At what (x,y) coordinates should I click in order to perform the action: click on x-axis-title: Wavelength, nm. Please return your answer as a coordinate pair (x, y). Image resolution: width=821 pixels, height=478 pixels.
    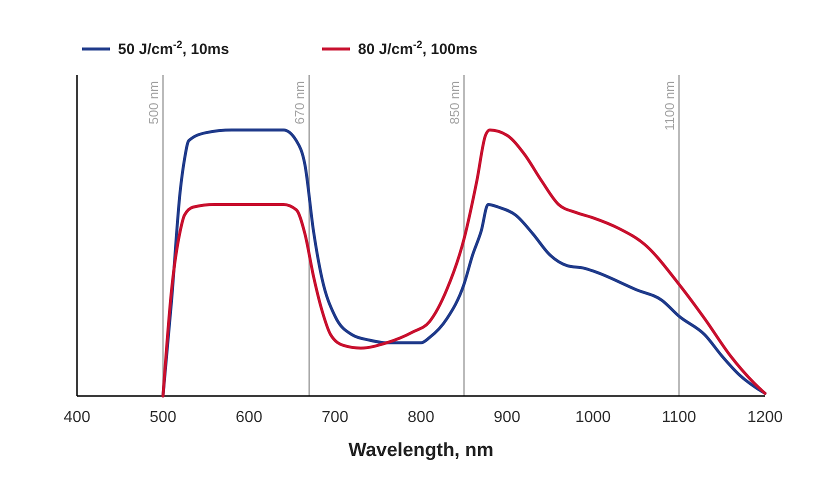
    Looking at the image, I should click on (421, 450).